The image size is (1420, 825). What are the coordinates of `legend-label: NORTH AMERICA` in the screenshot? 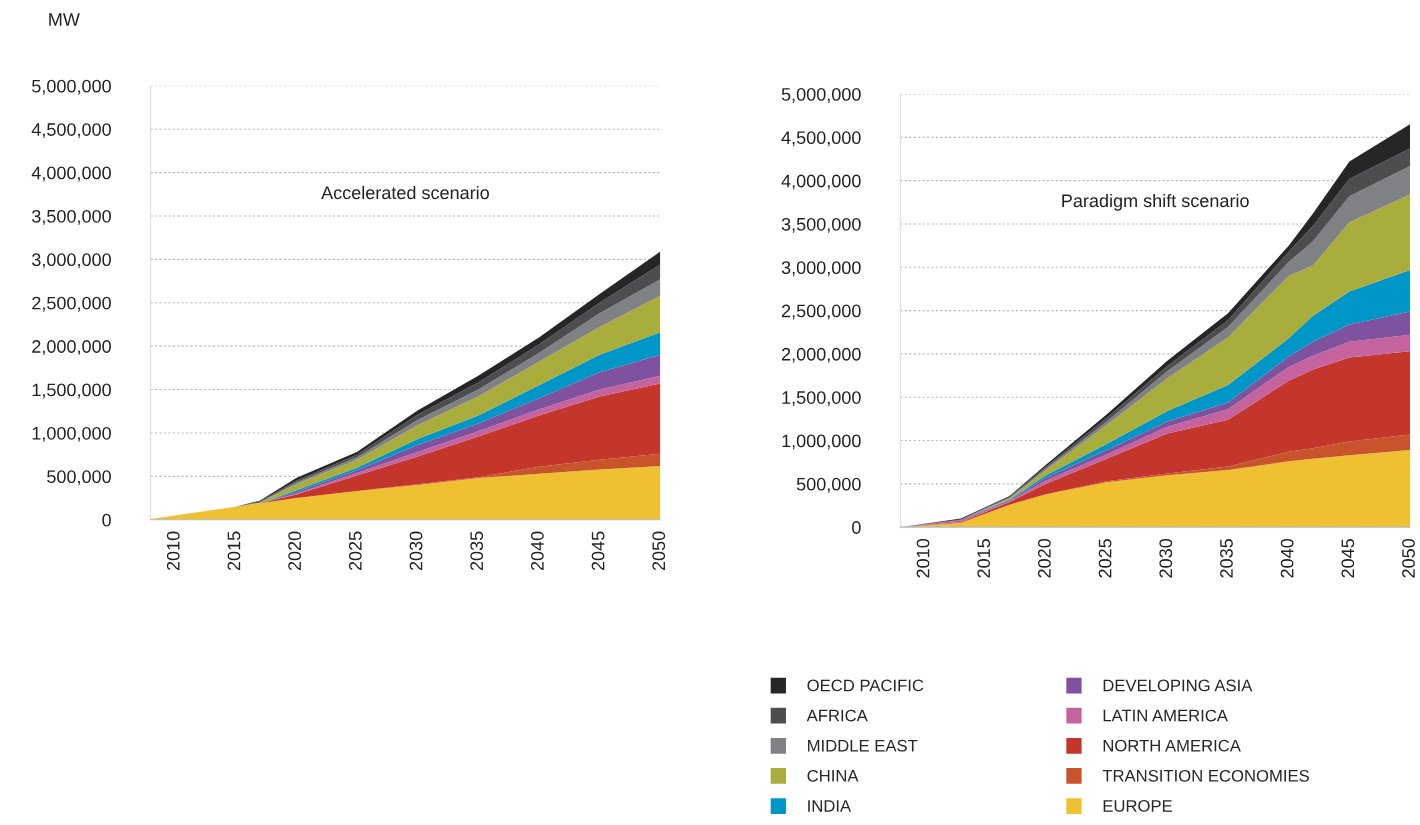 It's located at (1172, 745).